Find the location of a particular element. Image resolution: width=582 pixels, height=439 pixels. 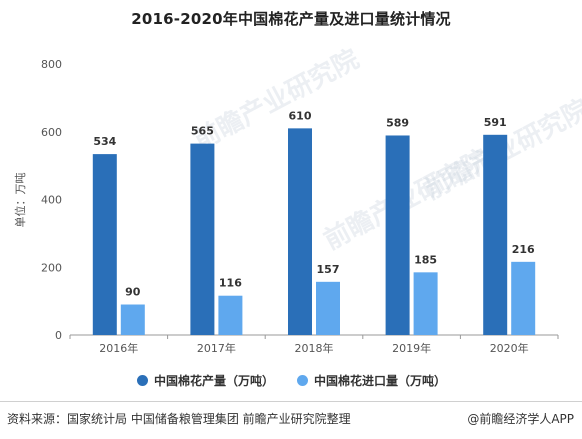

y-tick-label: 600 is located at coordinates (51, 132).